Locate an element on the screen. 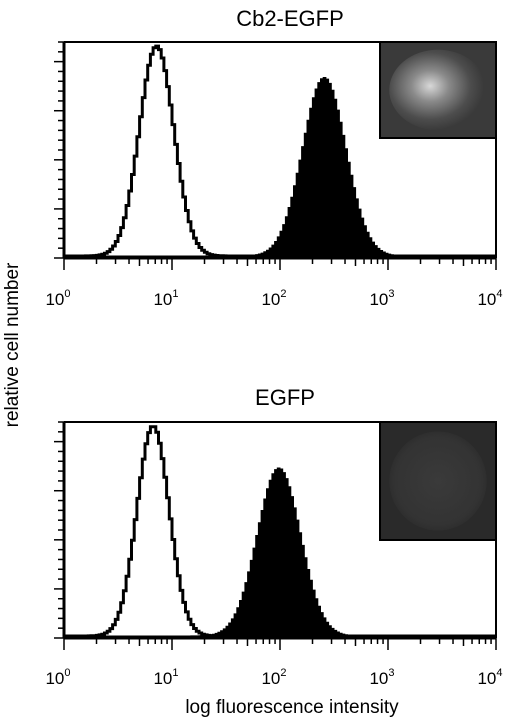 The height and width of the screenshot is (722, 520). panel-title: EGFP is located at coordinates (285, 397).